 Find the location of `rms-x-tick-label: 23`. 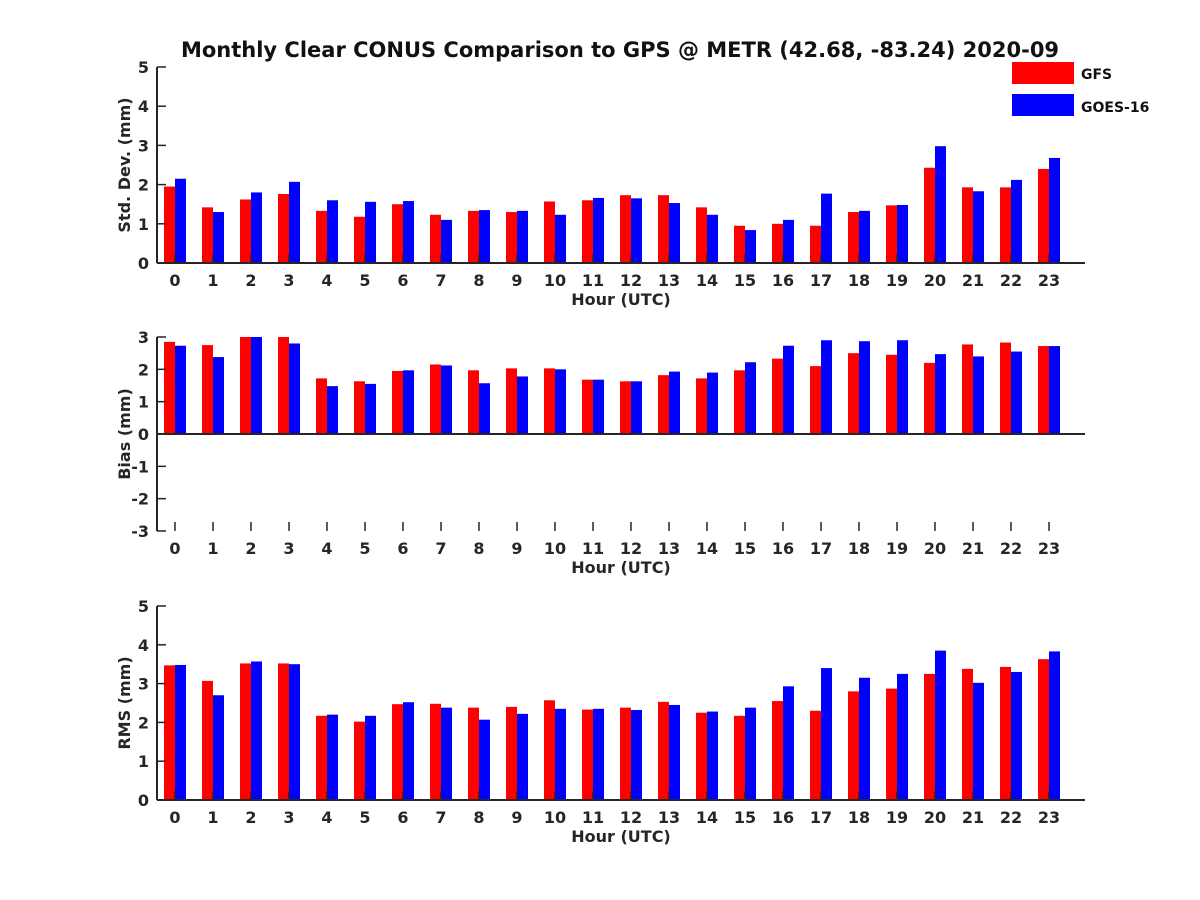

rms-x-tick-label: 23 is located at coordinates (1049, 817).